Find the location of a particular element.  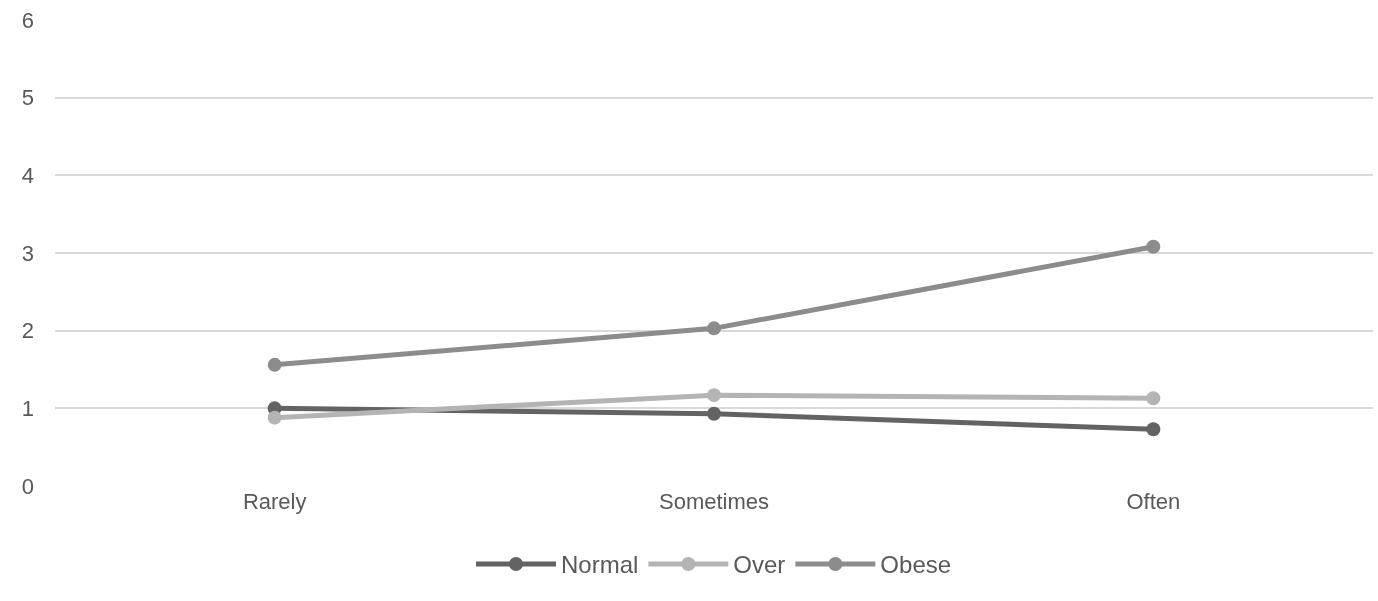

y-tick-label: 5 is located at coordinates (27, 98).